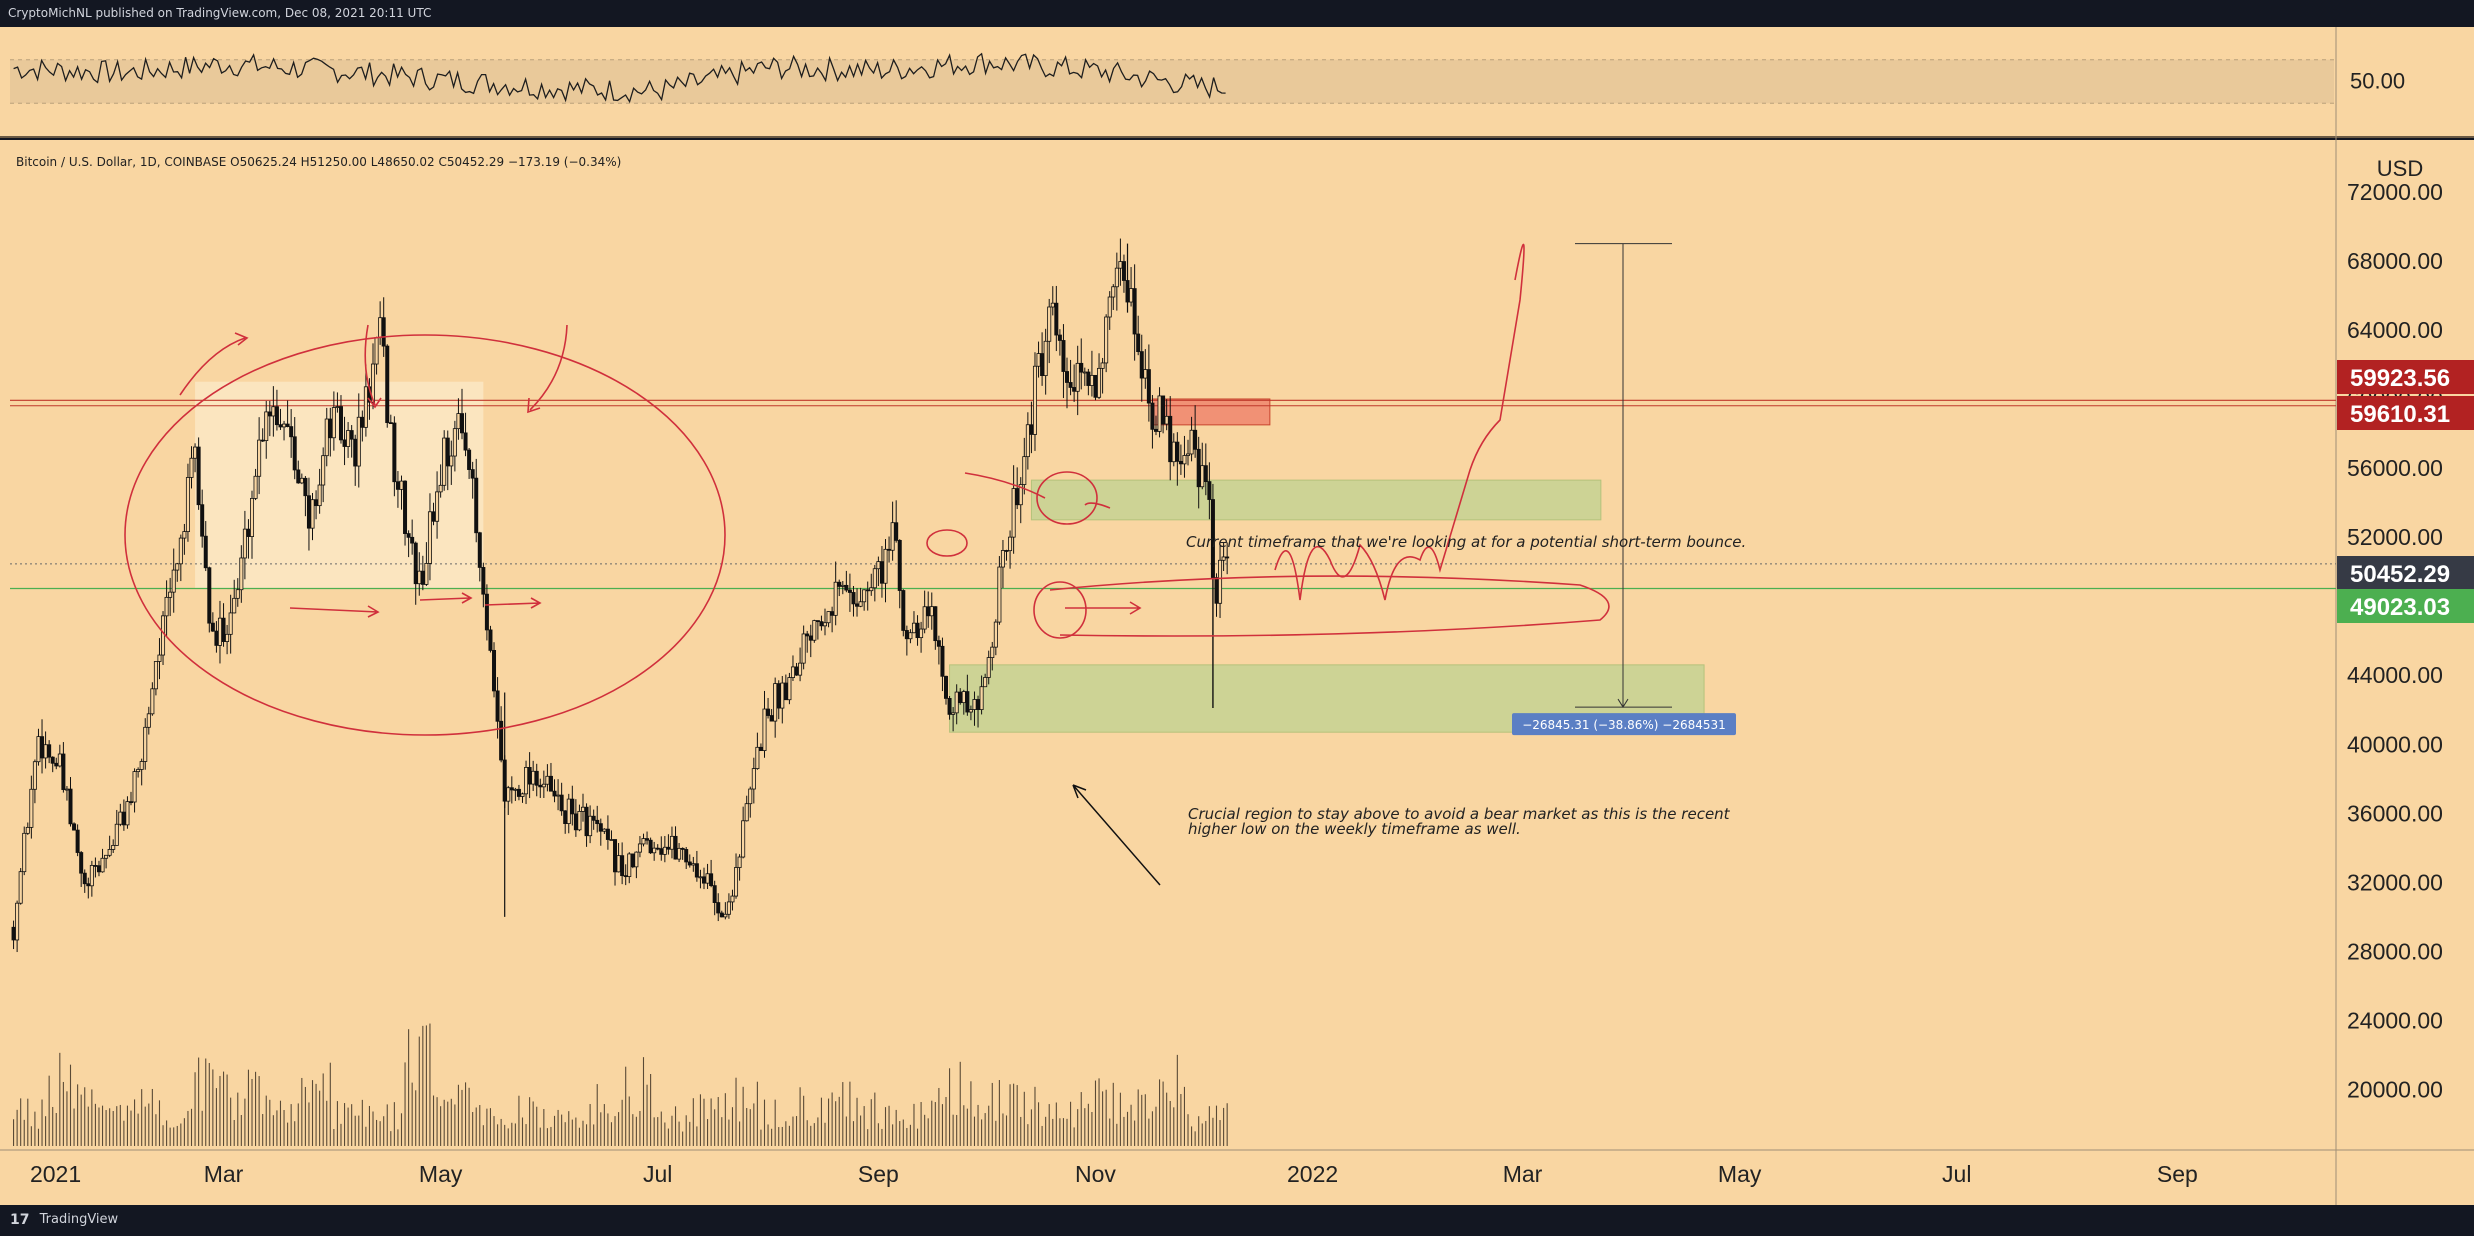 The height and width of the screenshot is (1236, 2474). Describe the element at coordinates (2395, 951) in the screenshot. I see `price-tick-label: 28000.00` at that location.